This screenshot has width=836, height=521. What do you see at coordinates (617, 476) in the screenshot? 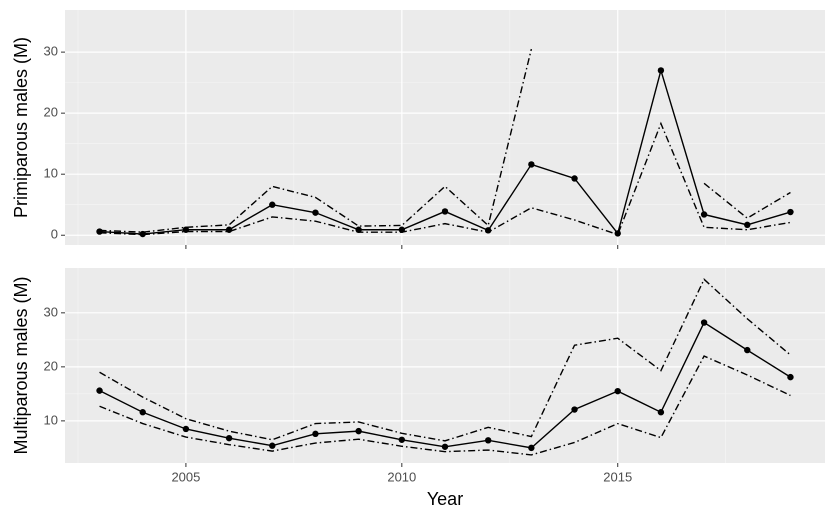
I see `x-tick-label: 2015` at bounding box center [617, 476].